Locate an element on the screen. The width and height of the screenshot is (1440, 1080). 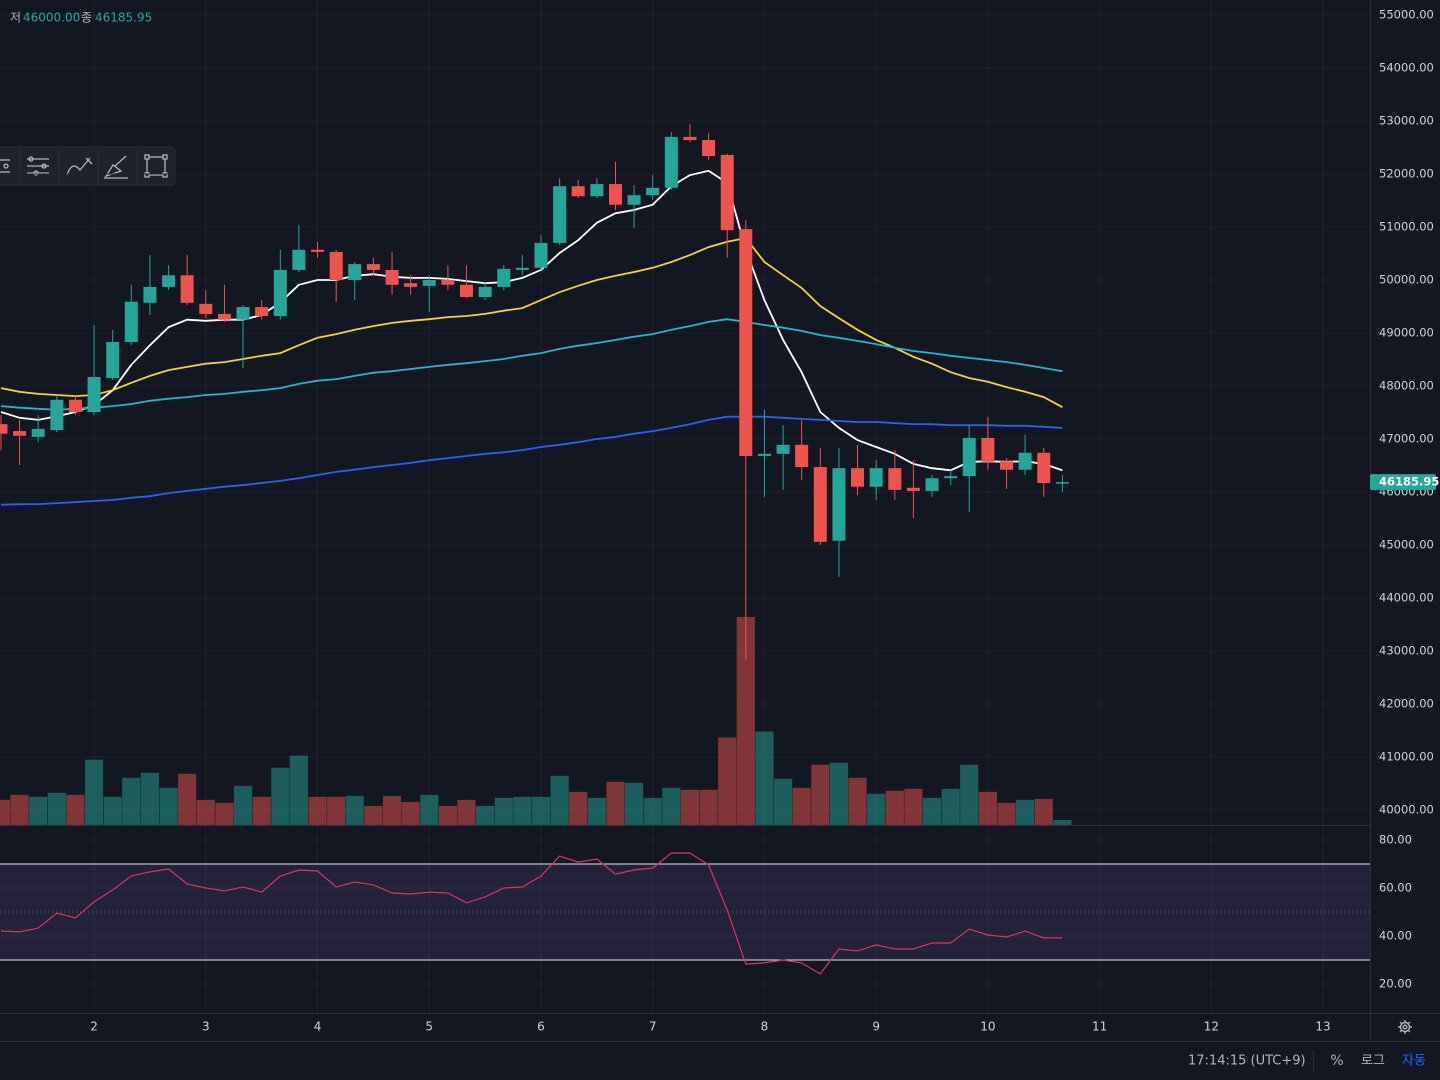
y-tick-label: 48000.00 is located at coordinates (1406, 385).